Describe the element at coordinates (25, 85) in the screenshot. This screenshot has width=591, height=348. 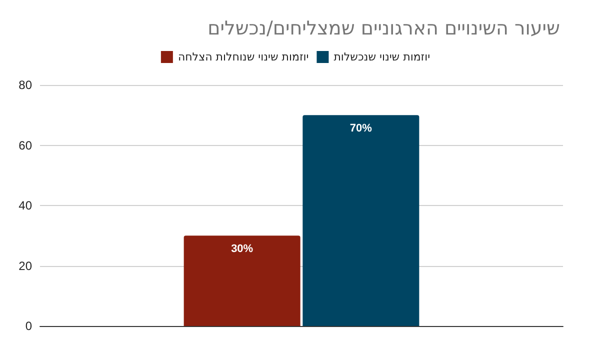
I see `y-tick-label: 80` at that location.